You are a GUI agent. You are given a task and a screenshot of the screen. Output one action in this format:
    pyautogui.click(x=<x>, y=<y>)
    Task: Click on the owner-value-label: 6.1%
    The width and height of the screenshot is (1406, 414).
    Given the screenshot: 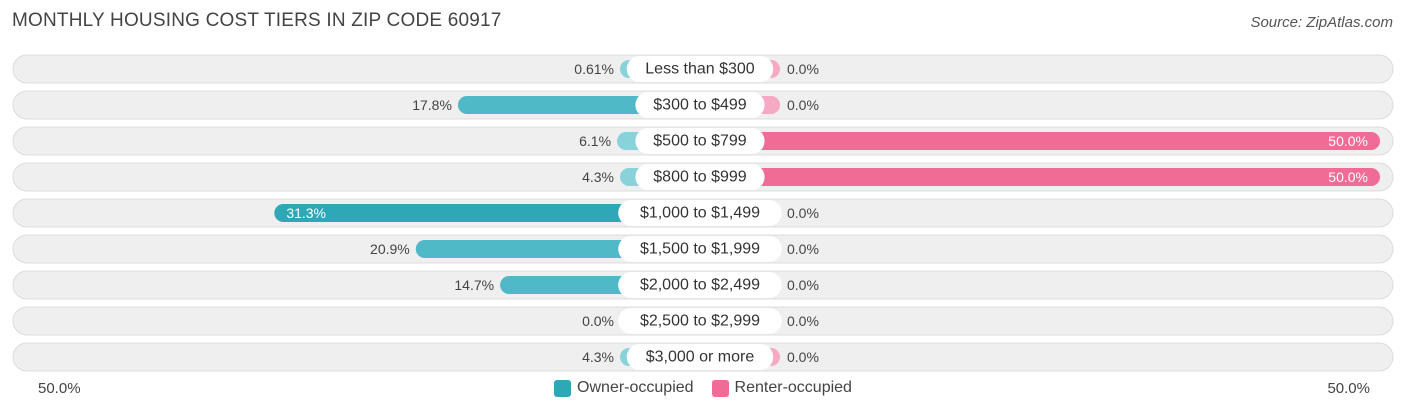 What is the action you would take?
    pyautogui.click(x=595, y=141)
    